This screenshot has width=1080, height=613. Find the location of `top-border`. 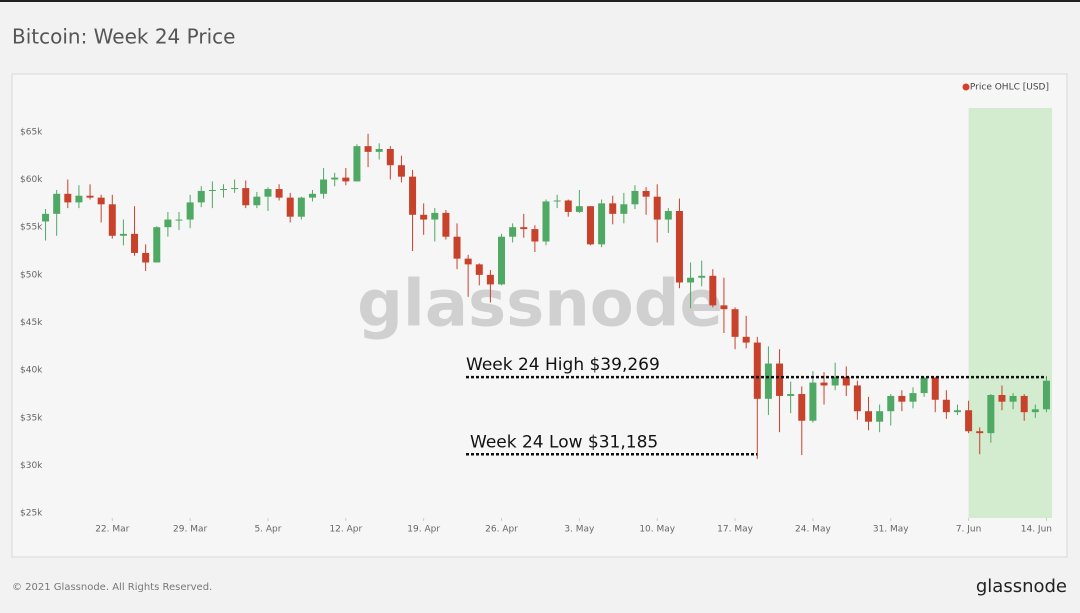

top-border is located at coordinates (540, 1).